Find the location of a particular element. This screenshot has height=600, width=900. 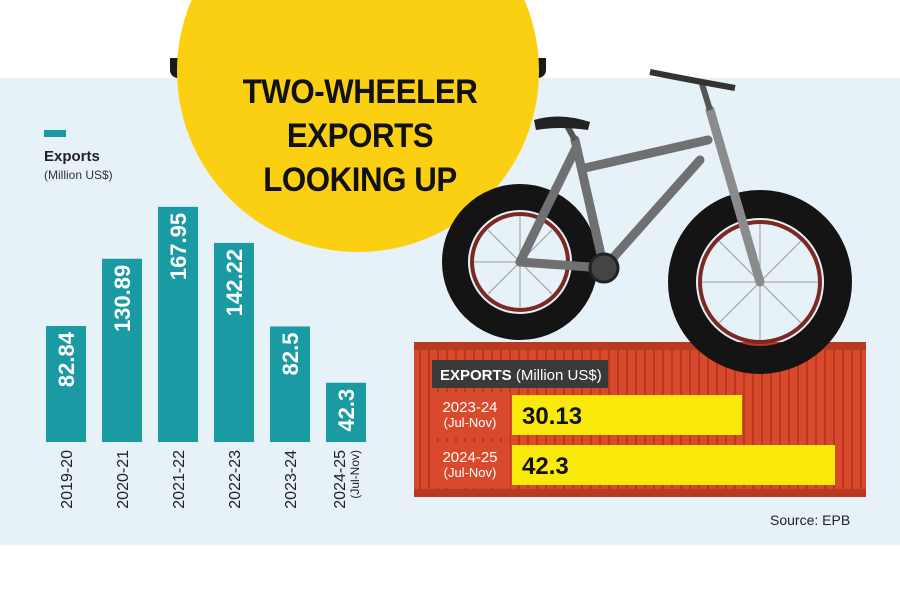

hbar-header-box is located at coordinates (520, 374).